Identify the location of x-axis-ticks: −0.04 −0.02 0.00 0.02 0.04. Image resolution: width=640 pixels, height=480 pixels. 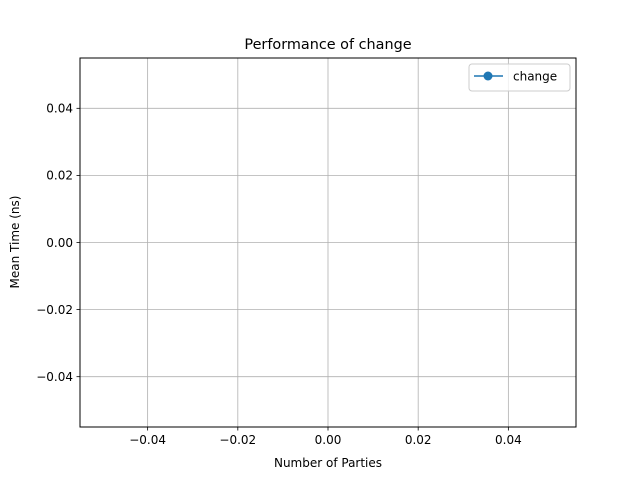
(325, 437).